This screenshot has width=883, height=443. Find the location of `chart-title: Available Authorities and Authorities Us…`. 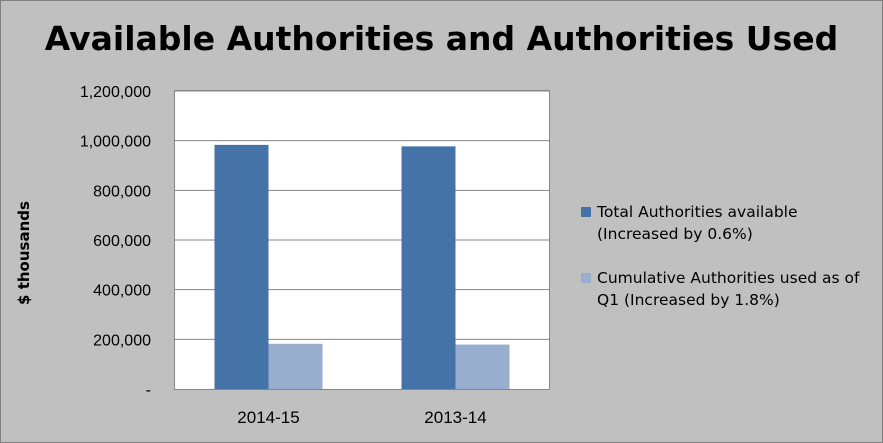

chart-title: Available Authorities and Authorities Us… is located at coordinates (441, 38).